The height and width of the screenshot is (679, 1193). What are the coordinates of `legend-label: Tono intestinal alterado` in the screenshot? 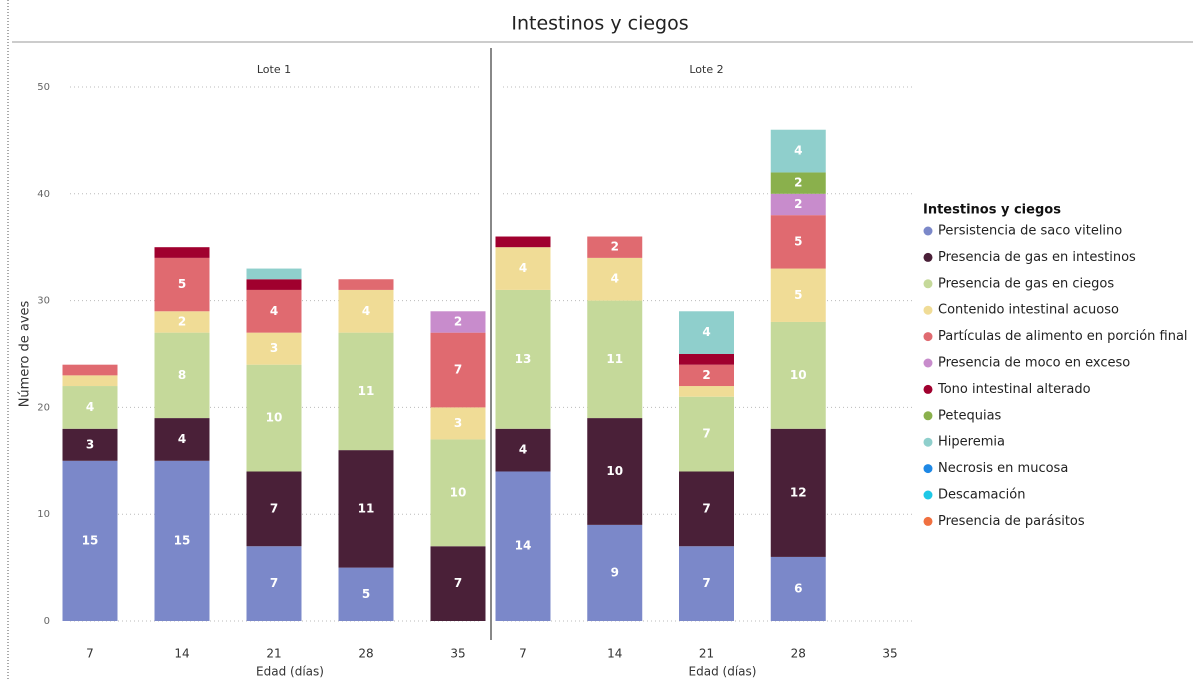 It's located at (1014, 389).